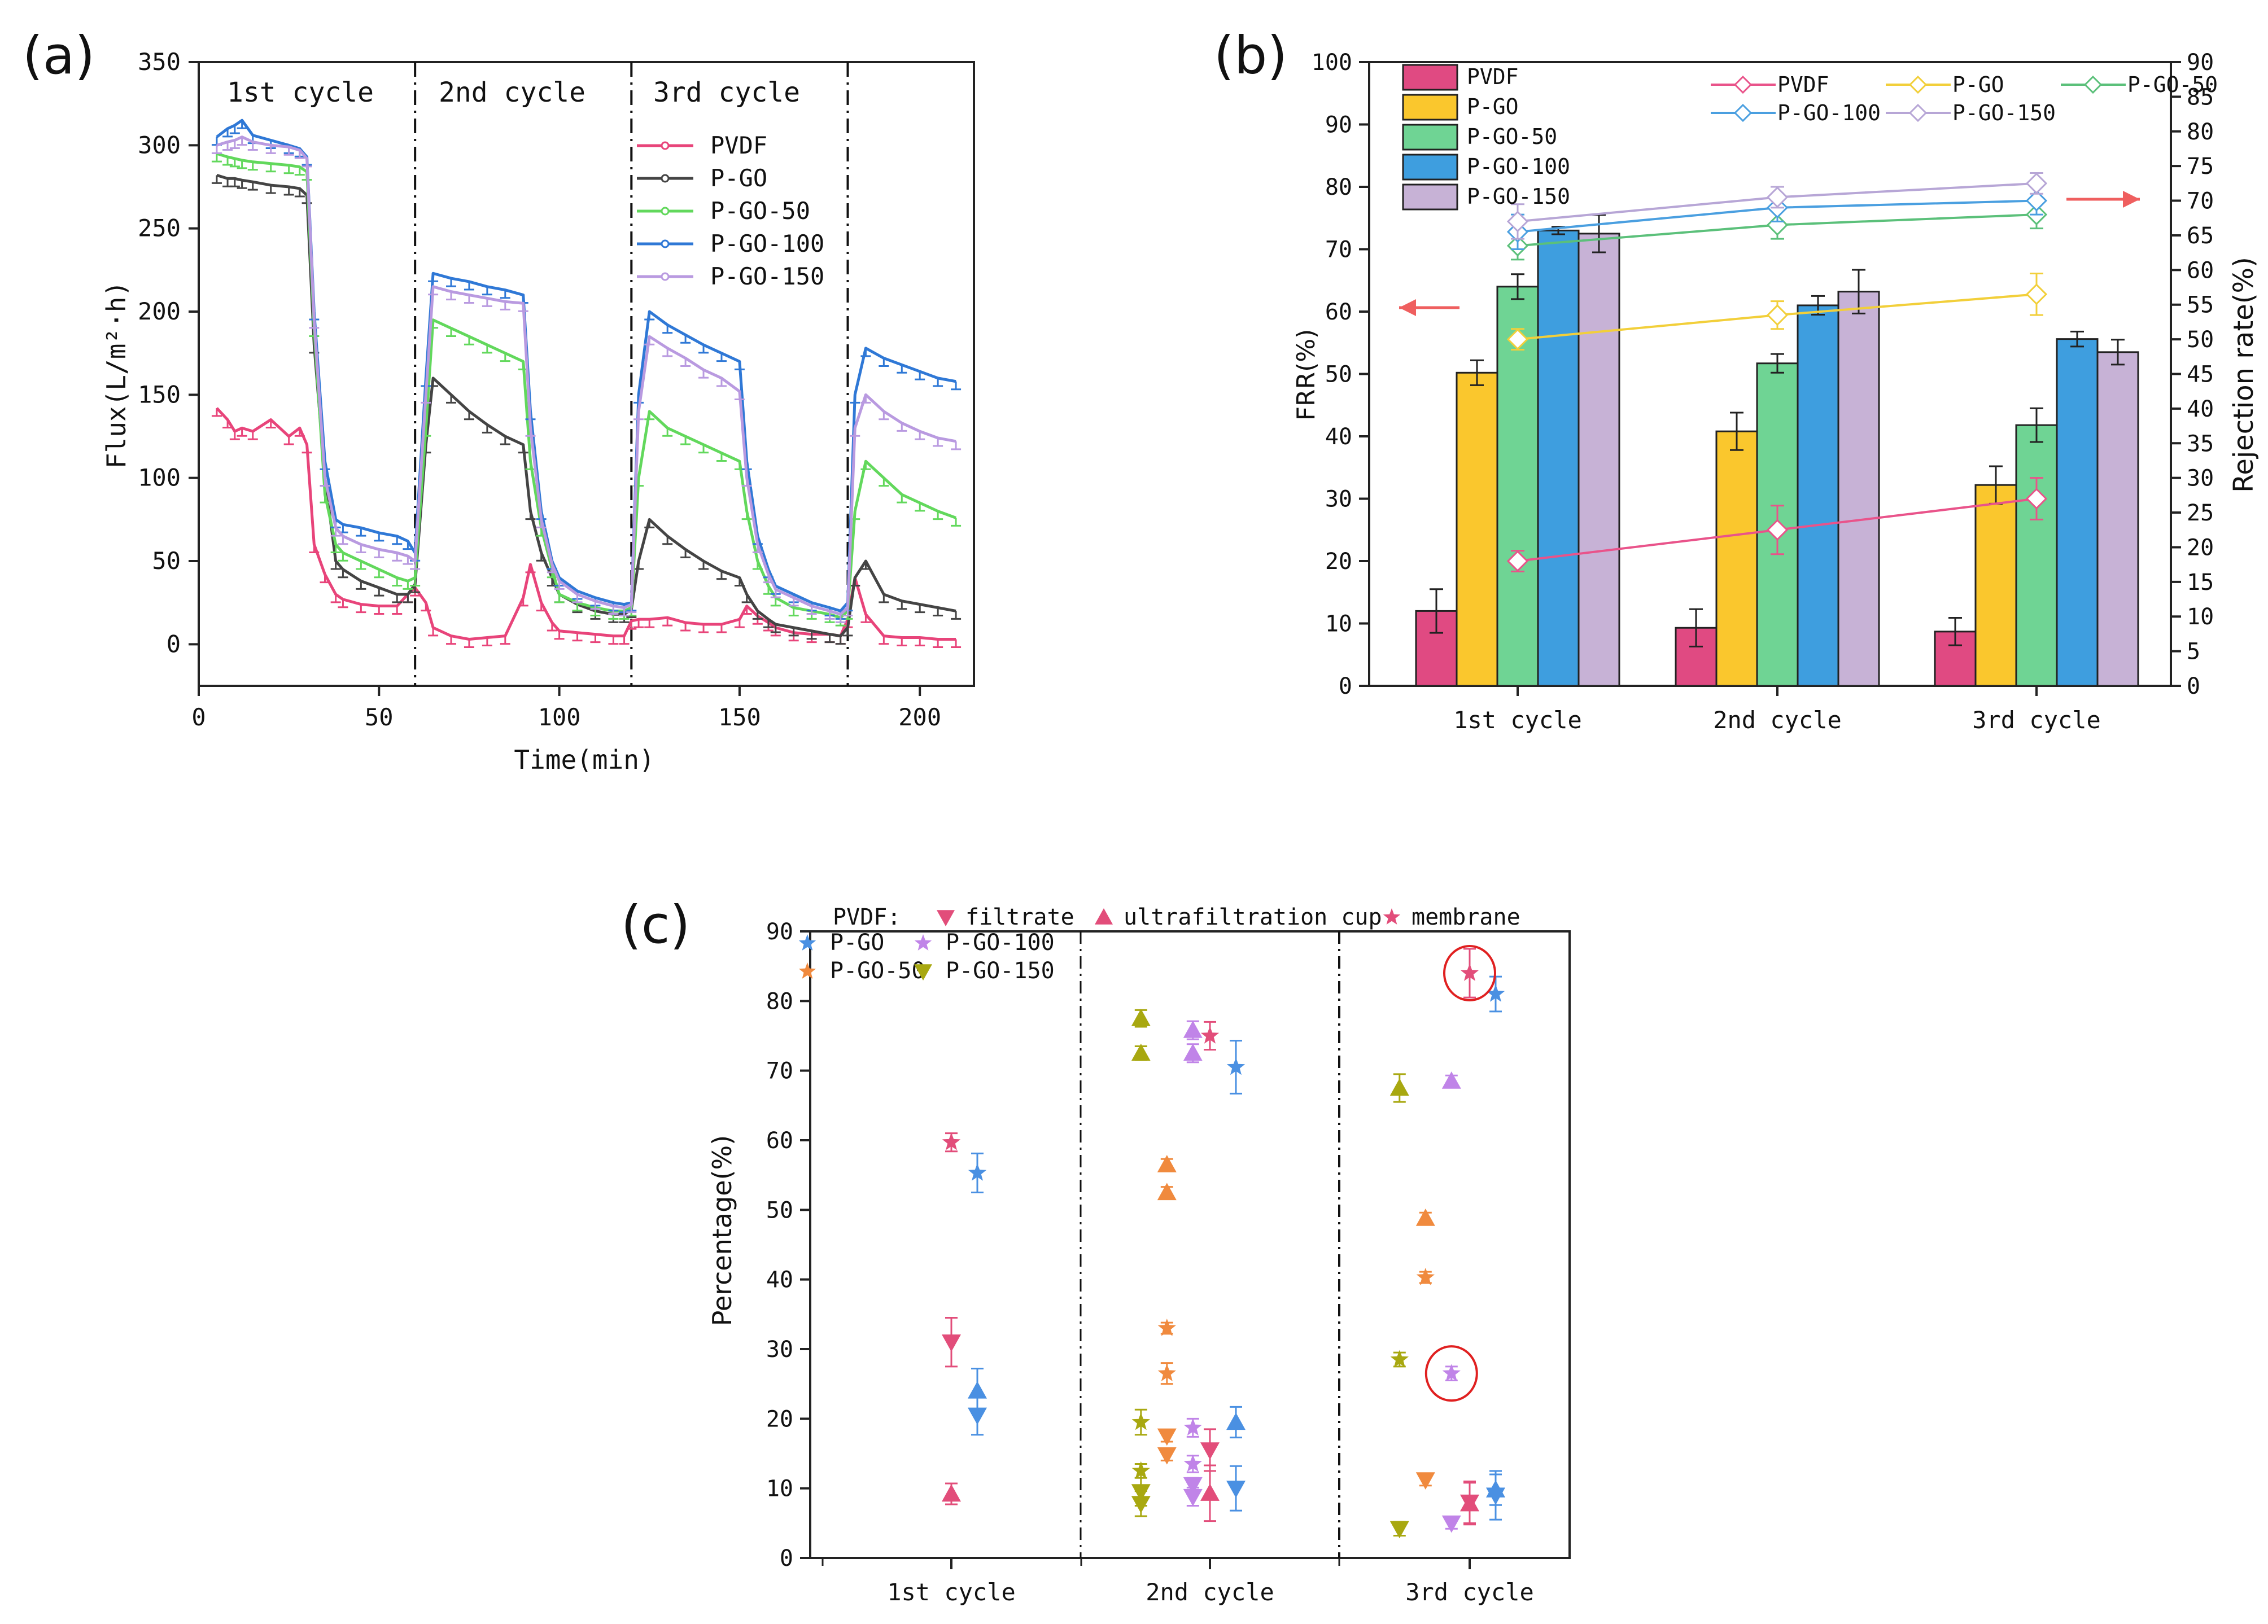  I want to click on panel-a-series, so click(586, 383).